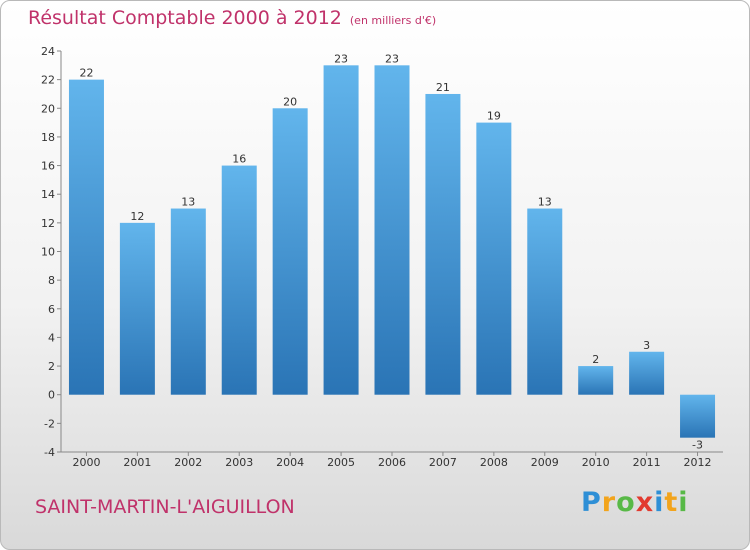 The height and width of the screenshot is (550, 750). What do you see at coordinates (48, 223) in the screenshot?
I see `y-tick-label: 12` at bounding box center [48, 223].